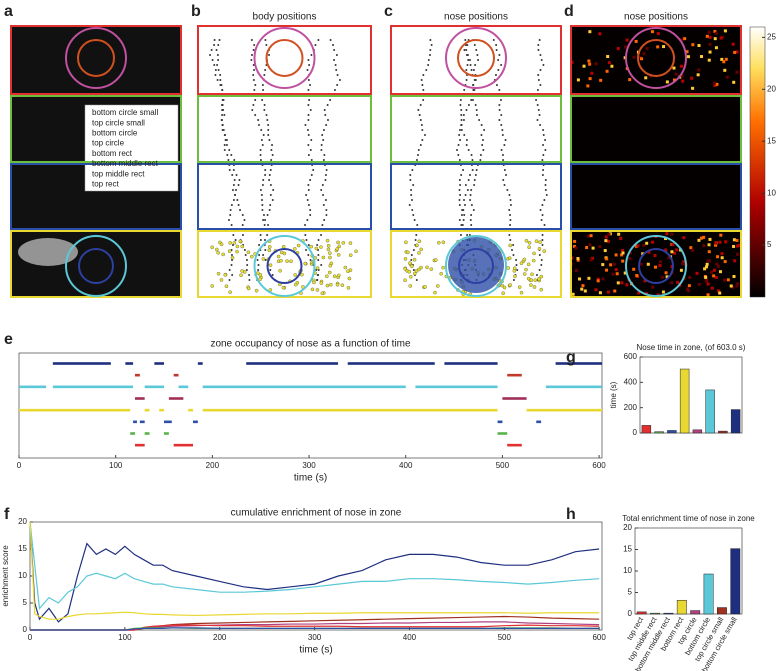 Image resolution: width=778 pixels, height=671 pixels. What do you see at coordinates (108, 143) in the screenshot?
I see `legend-entry: top circle` at bounding box center [108, 143].